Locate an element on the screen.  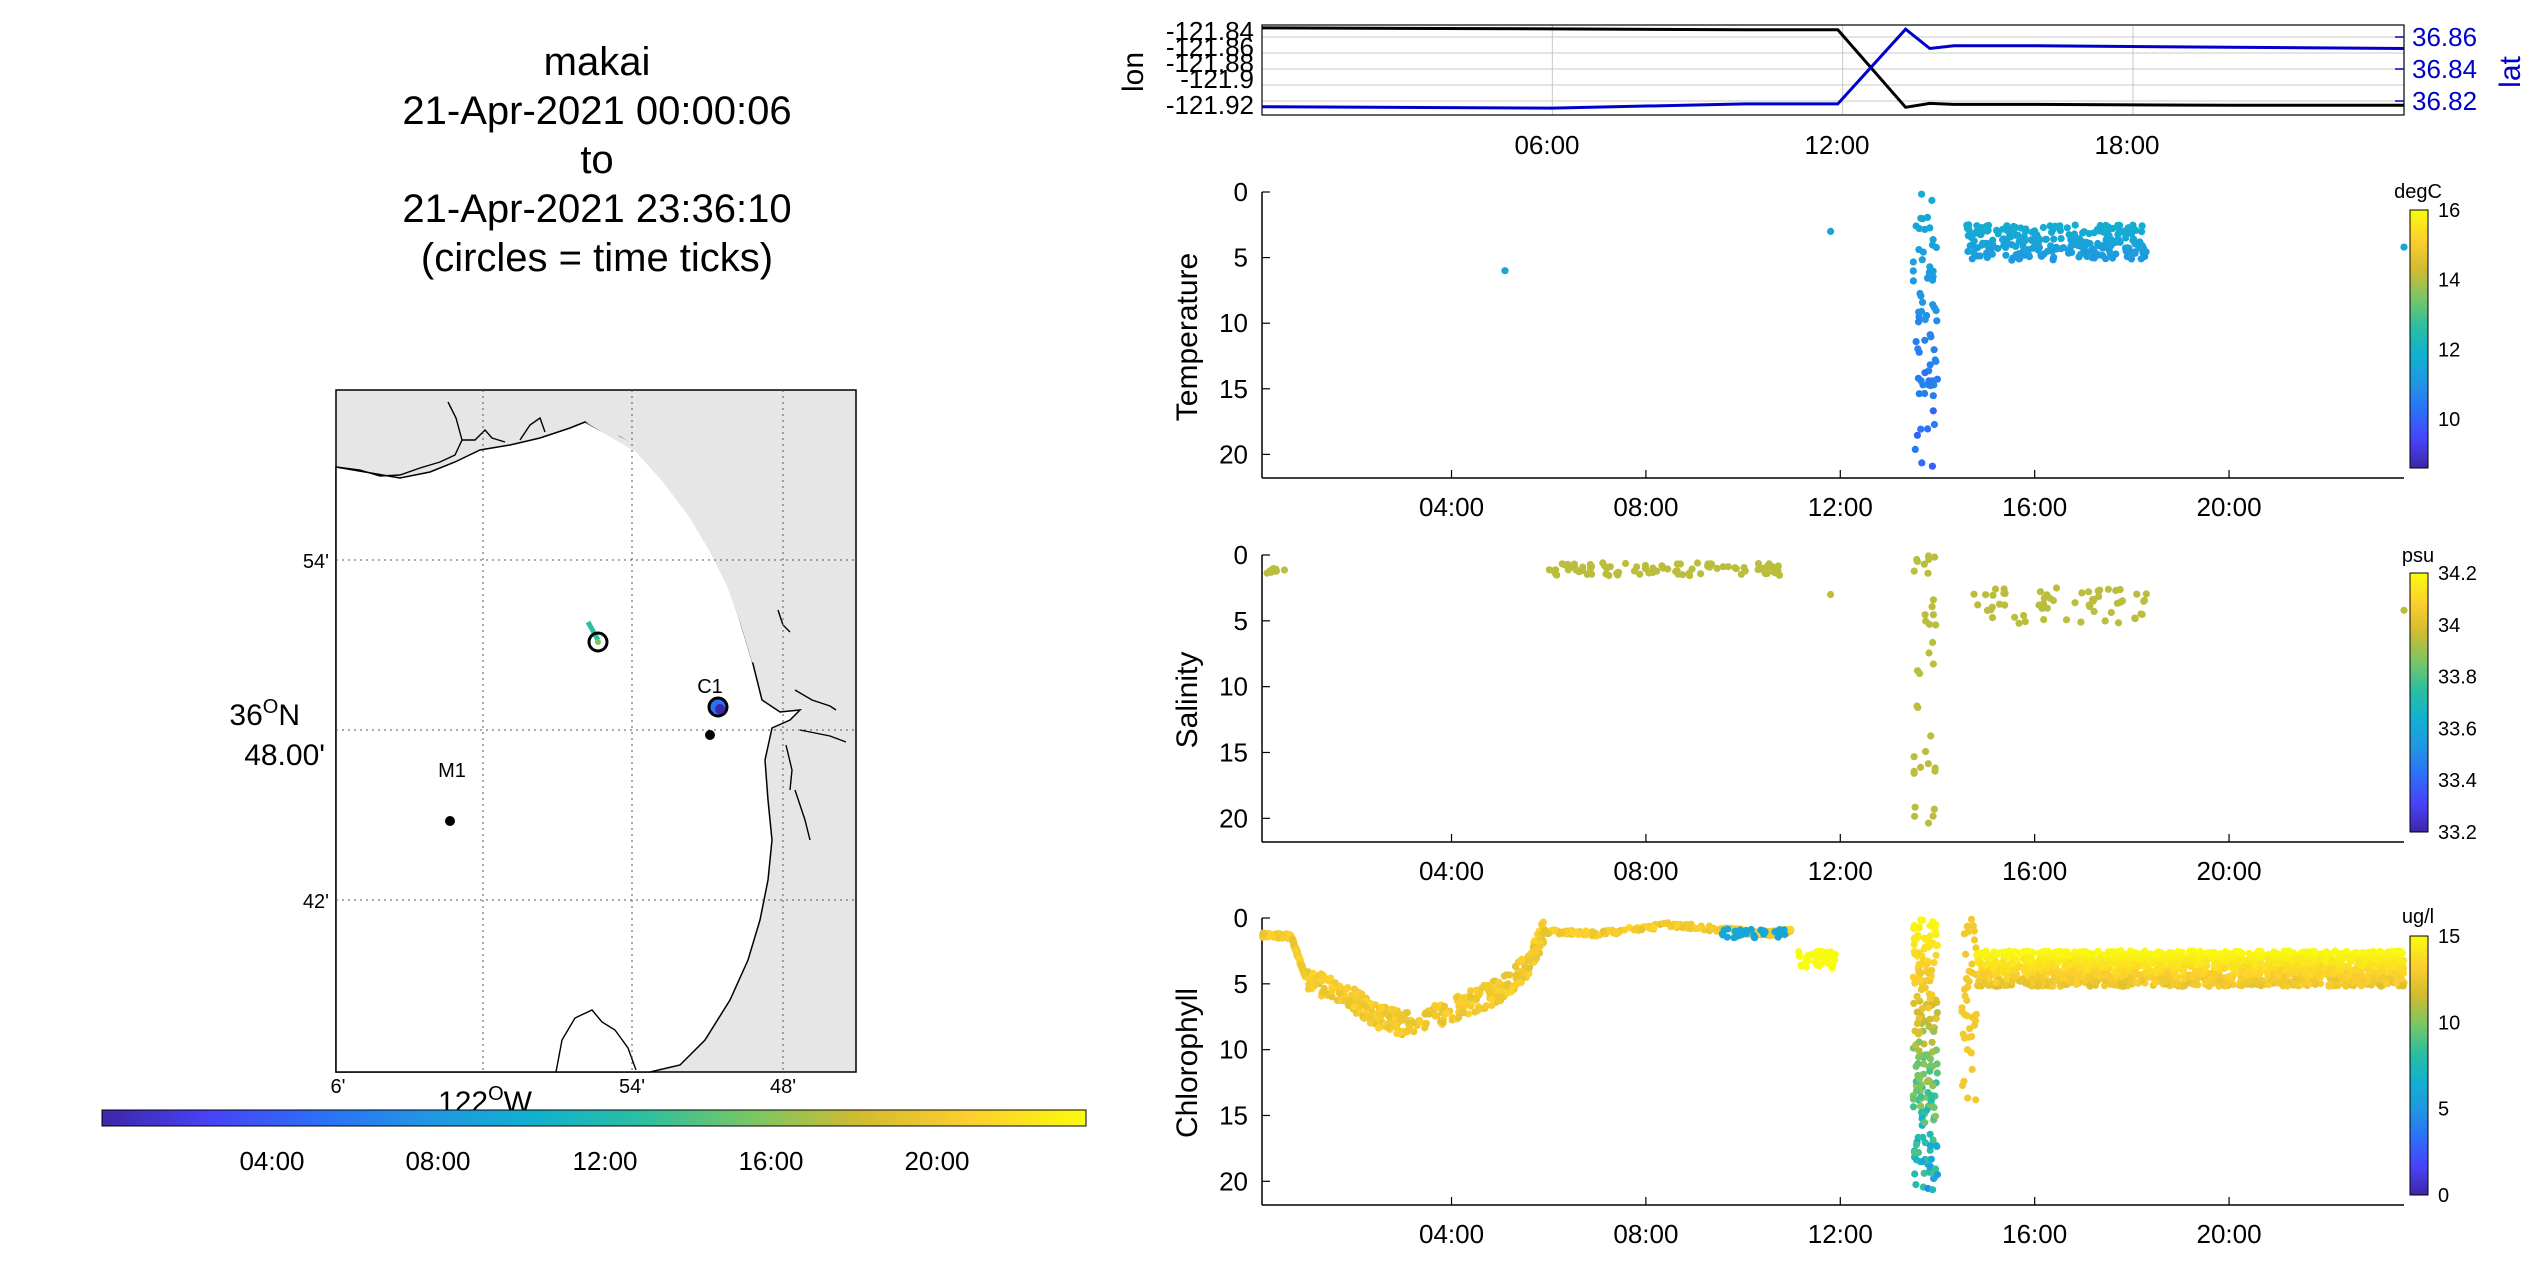
salinity-cbar-tick-1: 34.2 is located at coordinates (2457, 574).